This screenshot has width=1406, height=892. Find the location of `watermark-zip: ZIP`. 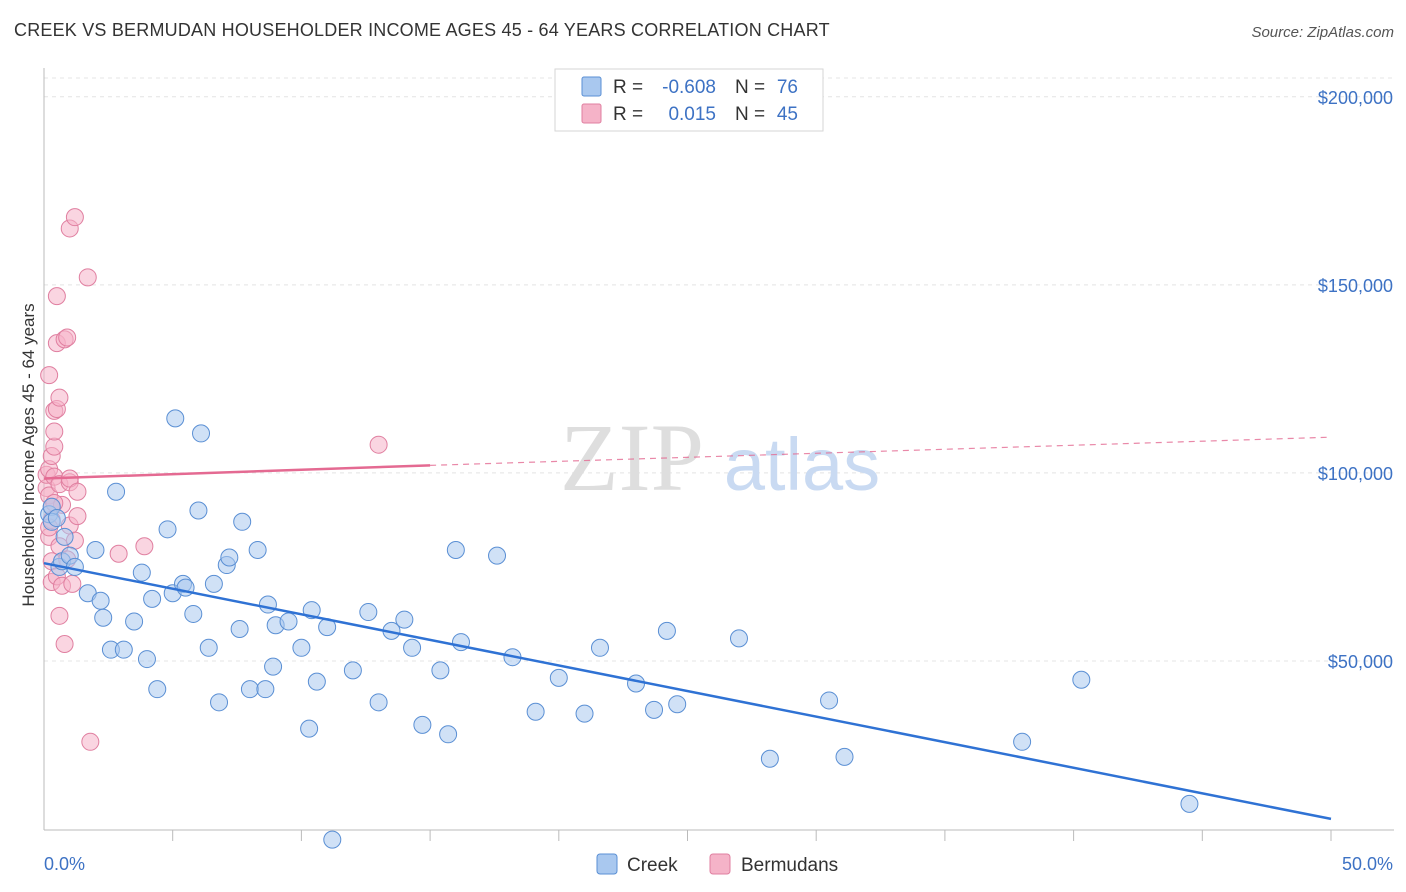

watermark-zip: ZIP is located at coordinates (632, 457).